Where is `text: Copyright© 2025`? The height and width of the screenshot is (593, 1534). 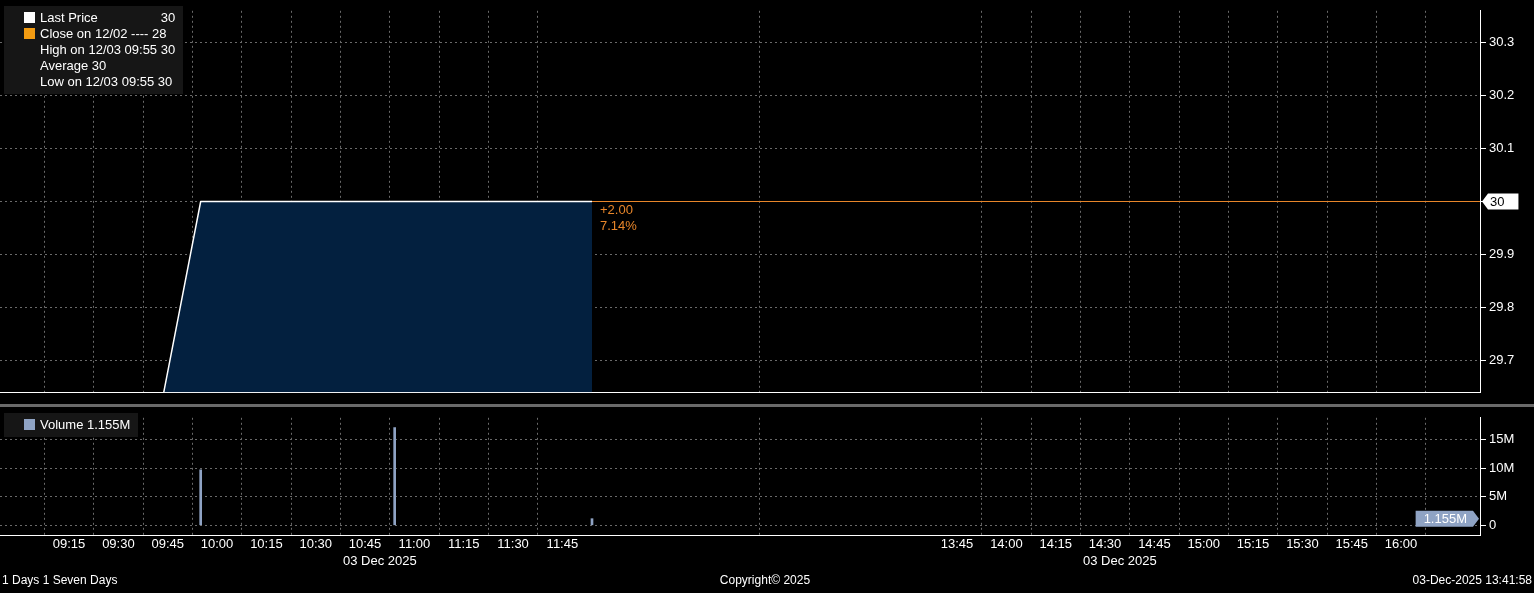 text: Copyright© 2025 is located at coordinates (765, 580).